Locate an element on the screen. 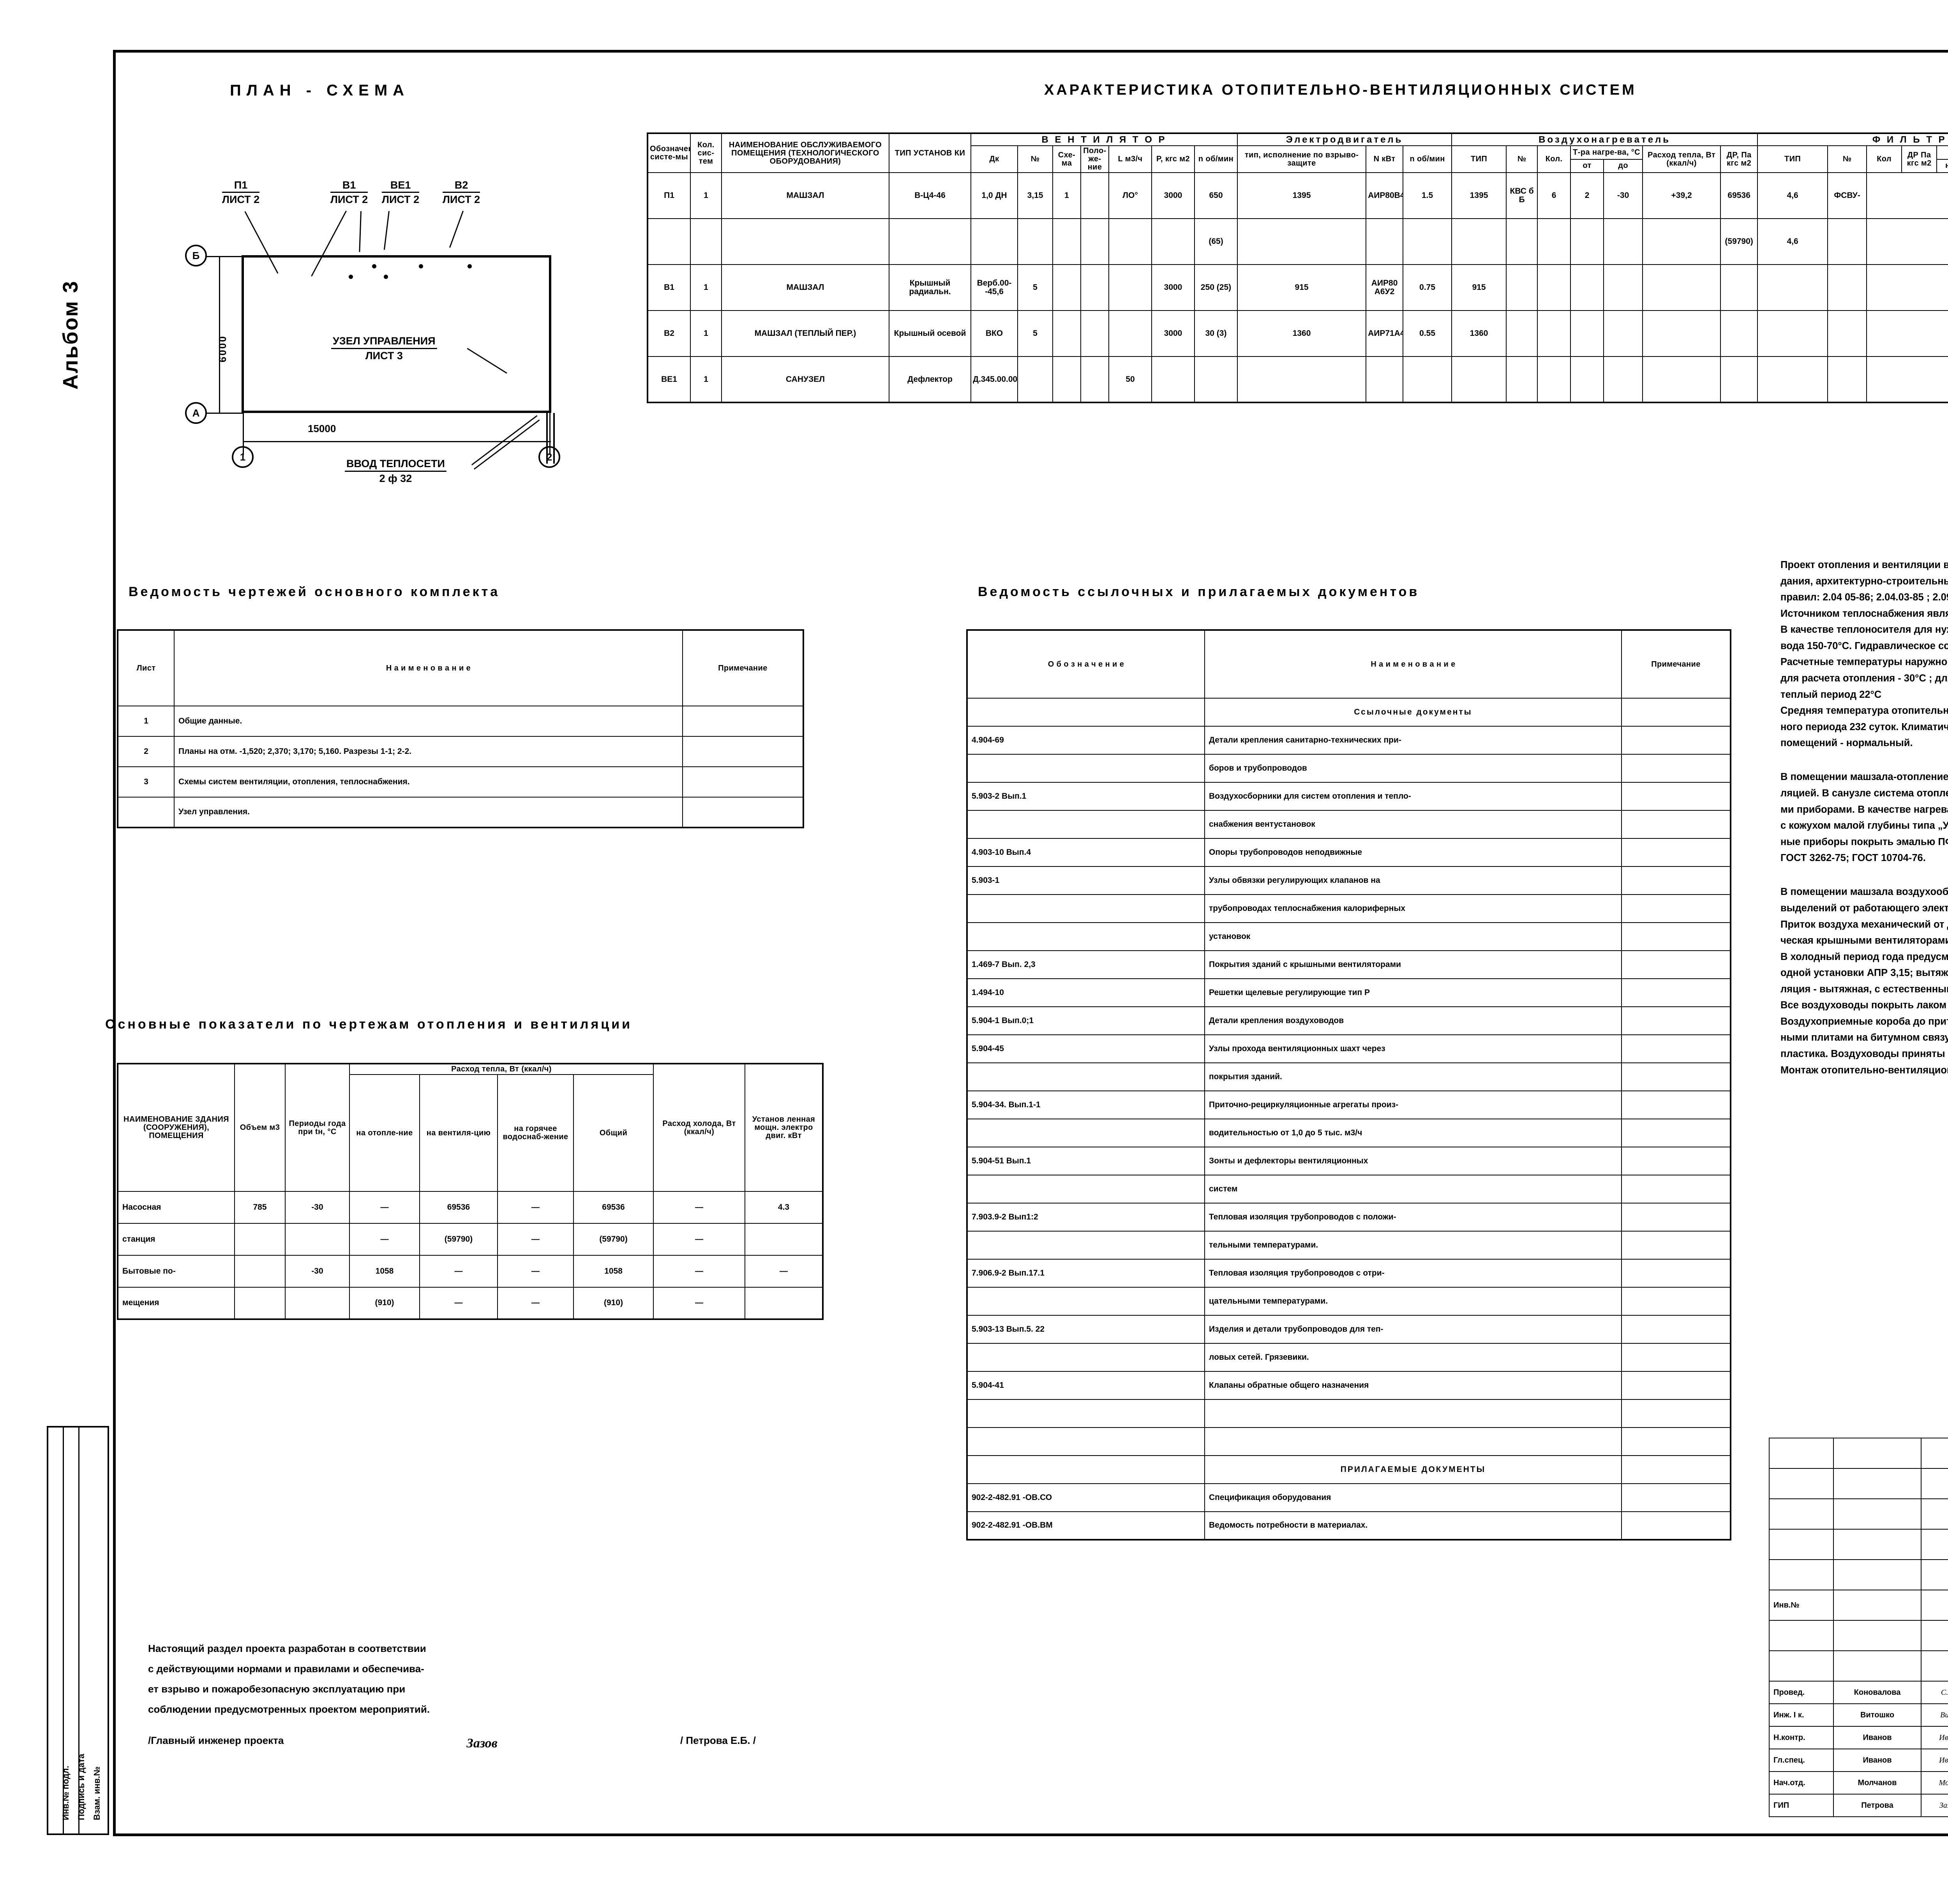 This screenshot has height=1904, width=1948. col-heater-no: № is located at coordinates (1522, 159).